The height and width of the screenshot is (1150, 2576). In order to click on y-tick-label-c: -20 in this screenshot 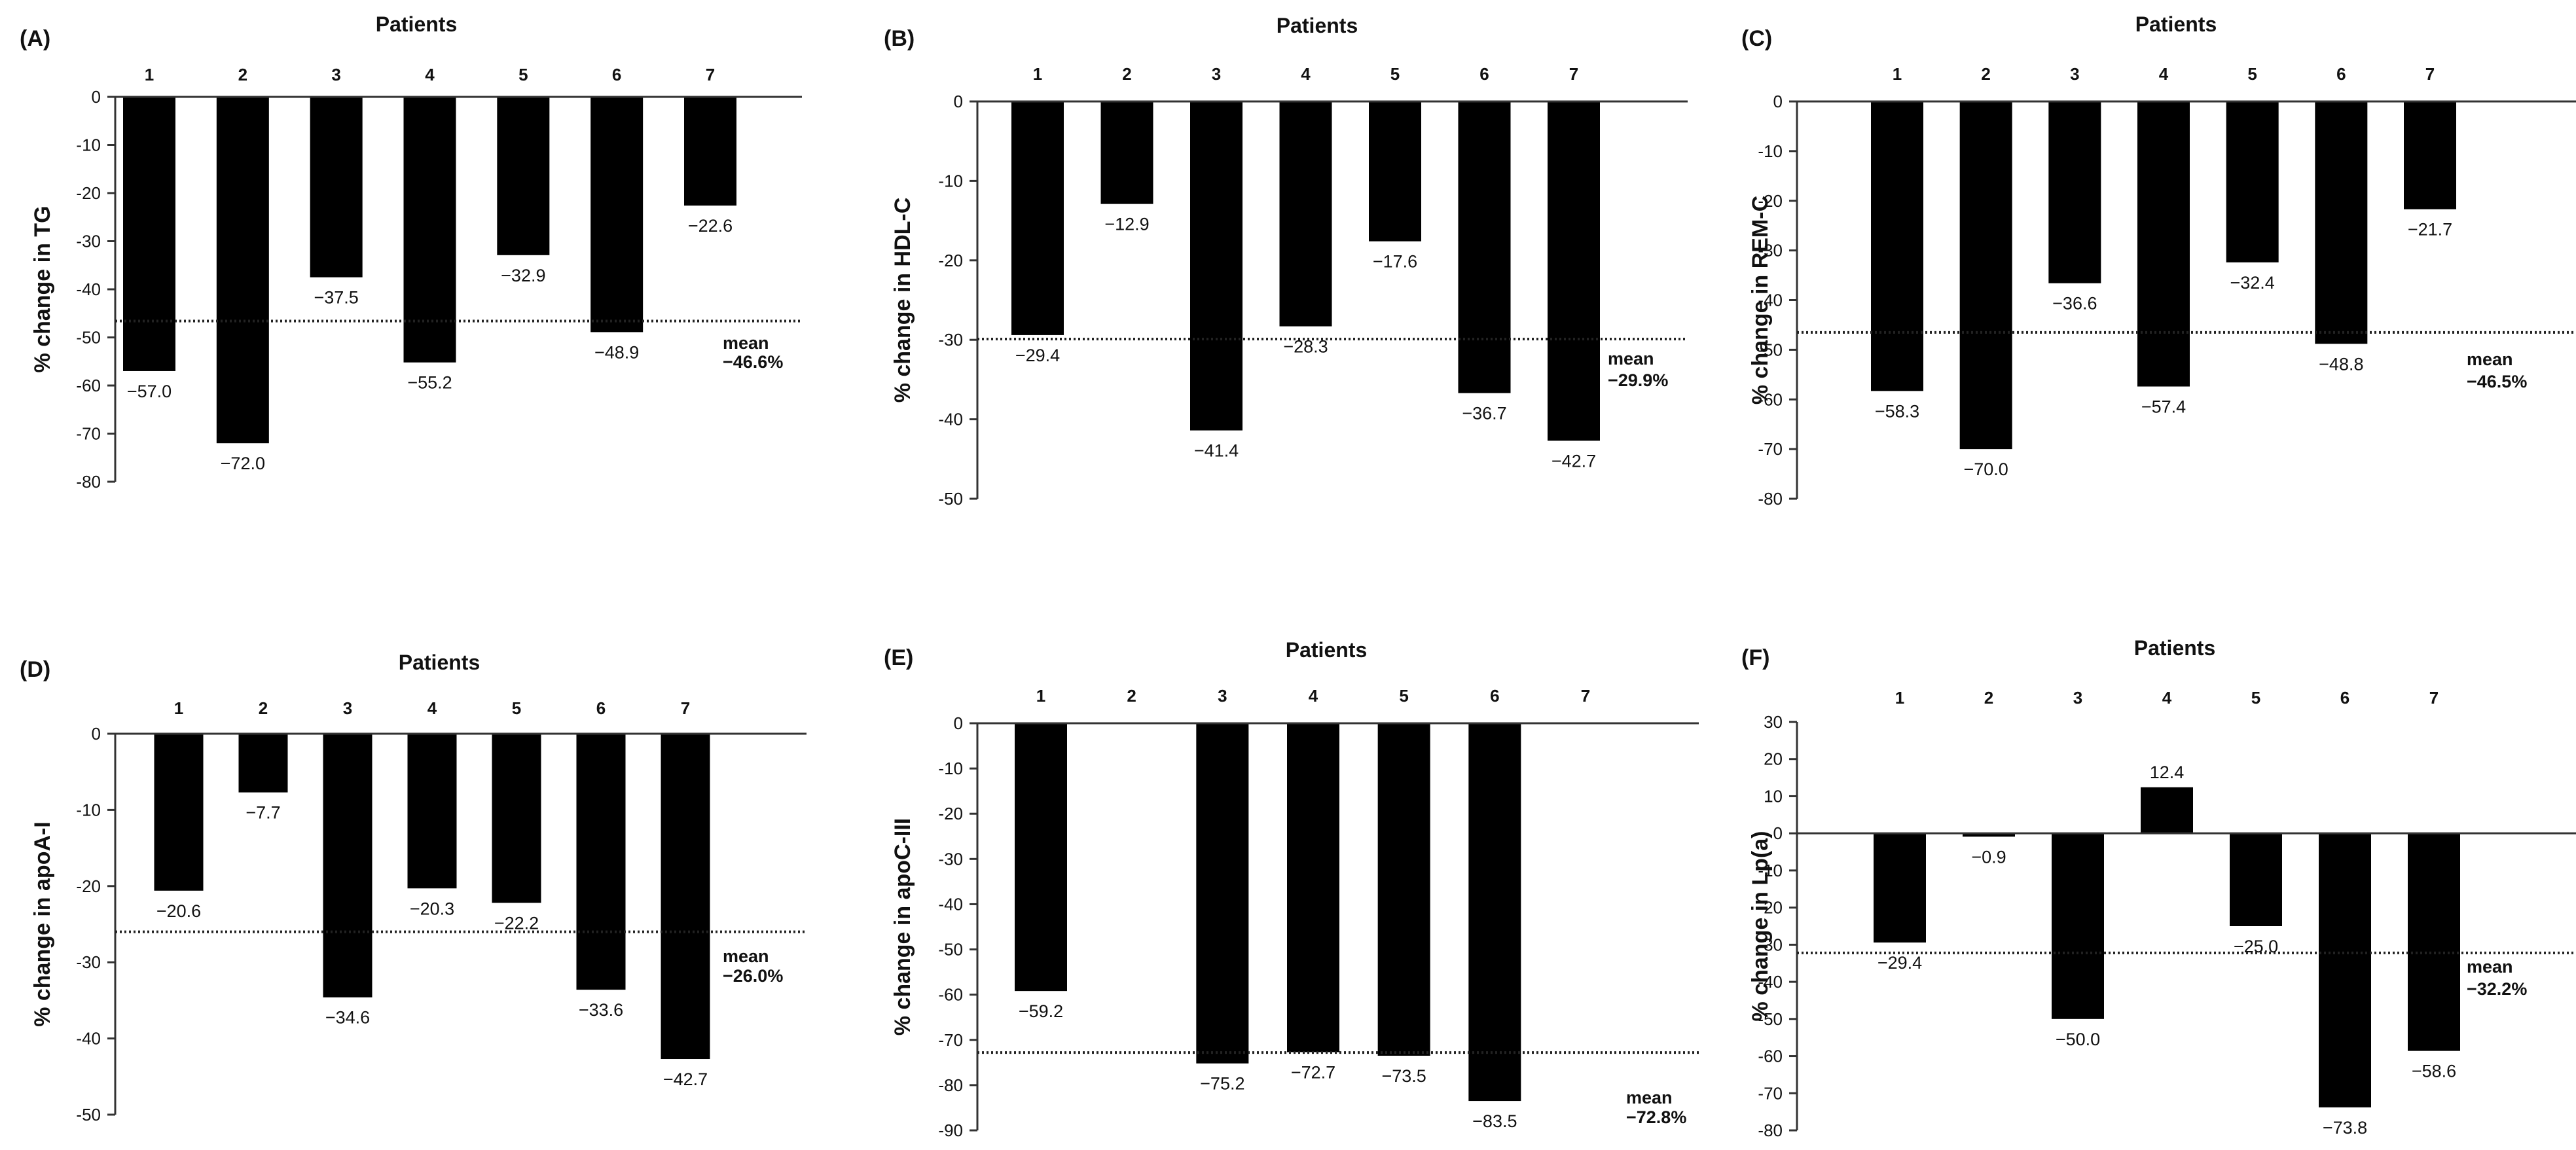, I will do `click(1770, 201)`.